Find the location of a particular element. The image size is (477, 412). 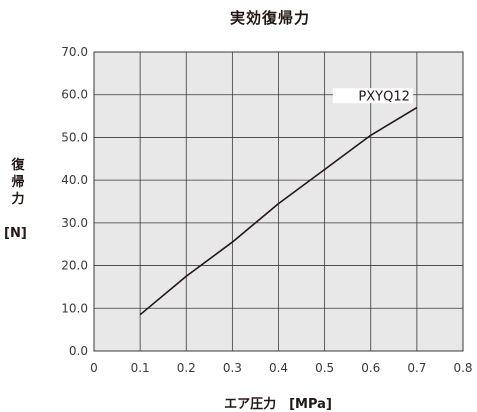

y-axis-label-char: 復 is located at coordinates (18, 165).